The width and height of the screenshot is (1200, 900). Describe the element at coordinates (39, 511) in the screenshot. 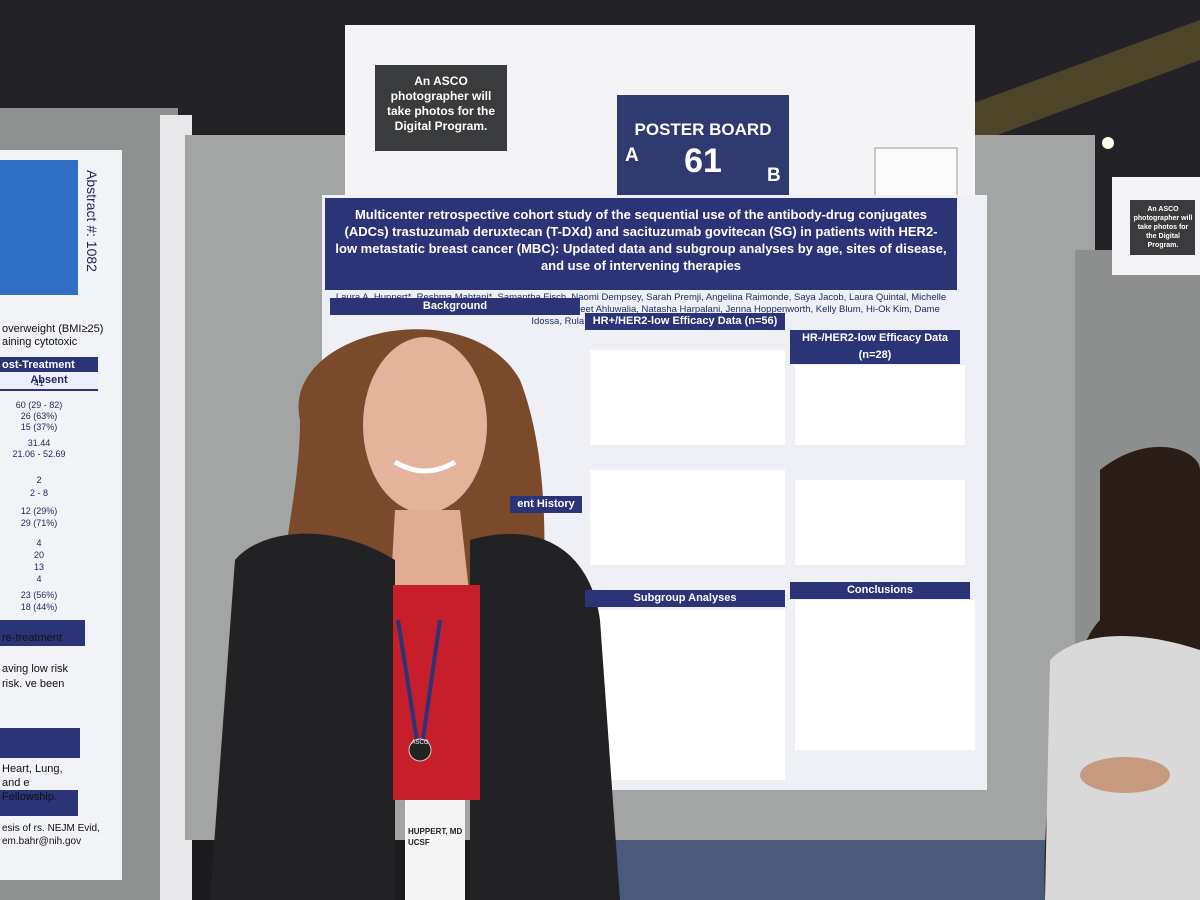

I see `table-cell: 12 (29%)` at that location.